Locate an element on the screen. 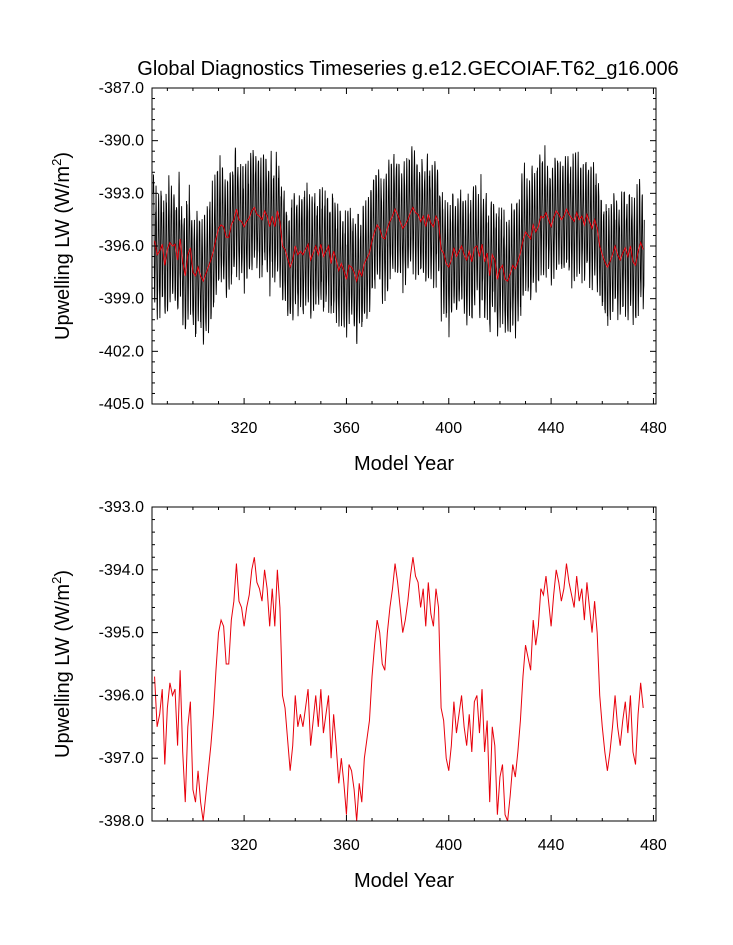  bottom-x-tick-label: 440 is located at coordinates (551, 845).